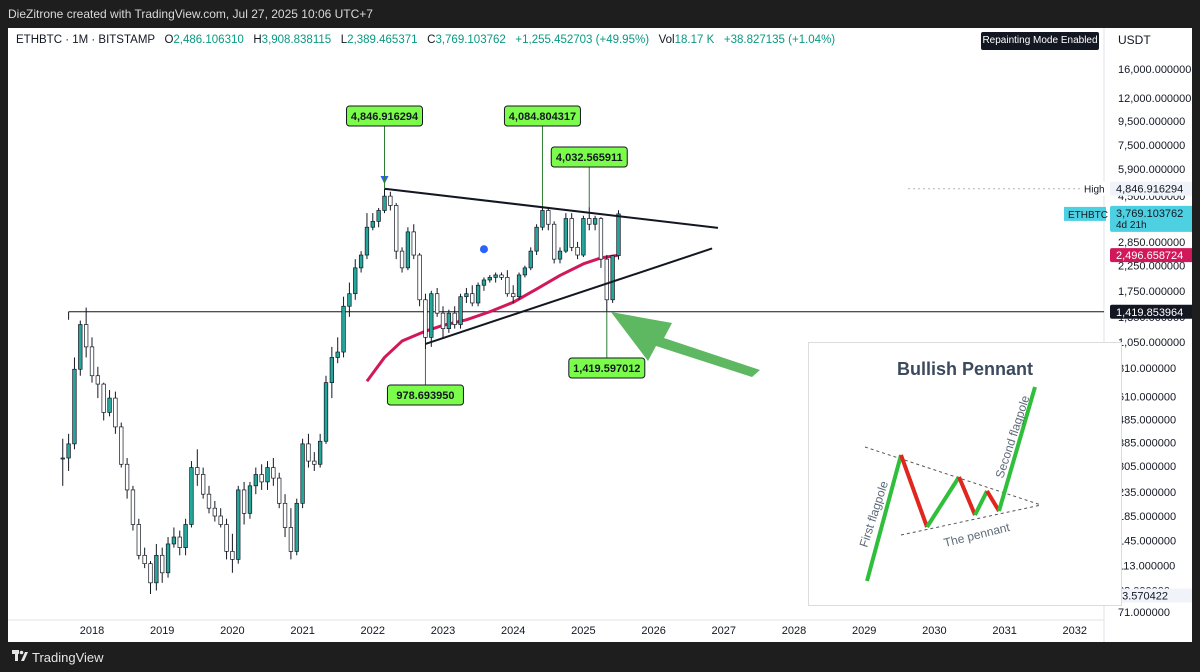 The height and width of the screenshot is (672, 1200). I want to click on high-tag-label: High, so click(1094, 190).